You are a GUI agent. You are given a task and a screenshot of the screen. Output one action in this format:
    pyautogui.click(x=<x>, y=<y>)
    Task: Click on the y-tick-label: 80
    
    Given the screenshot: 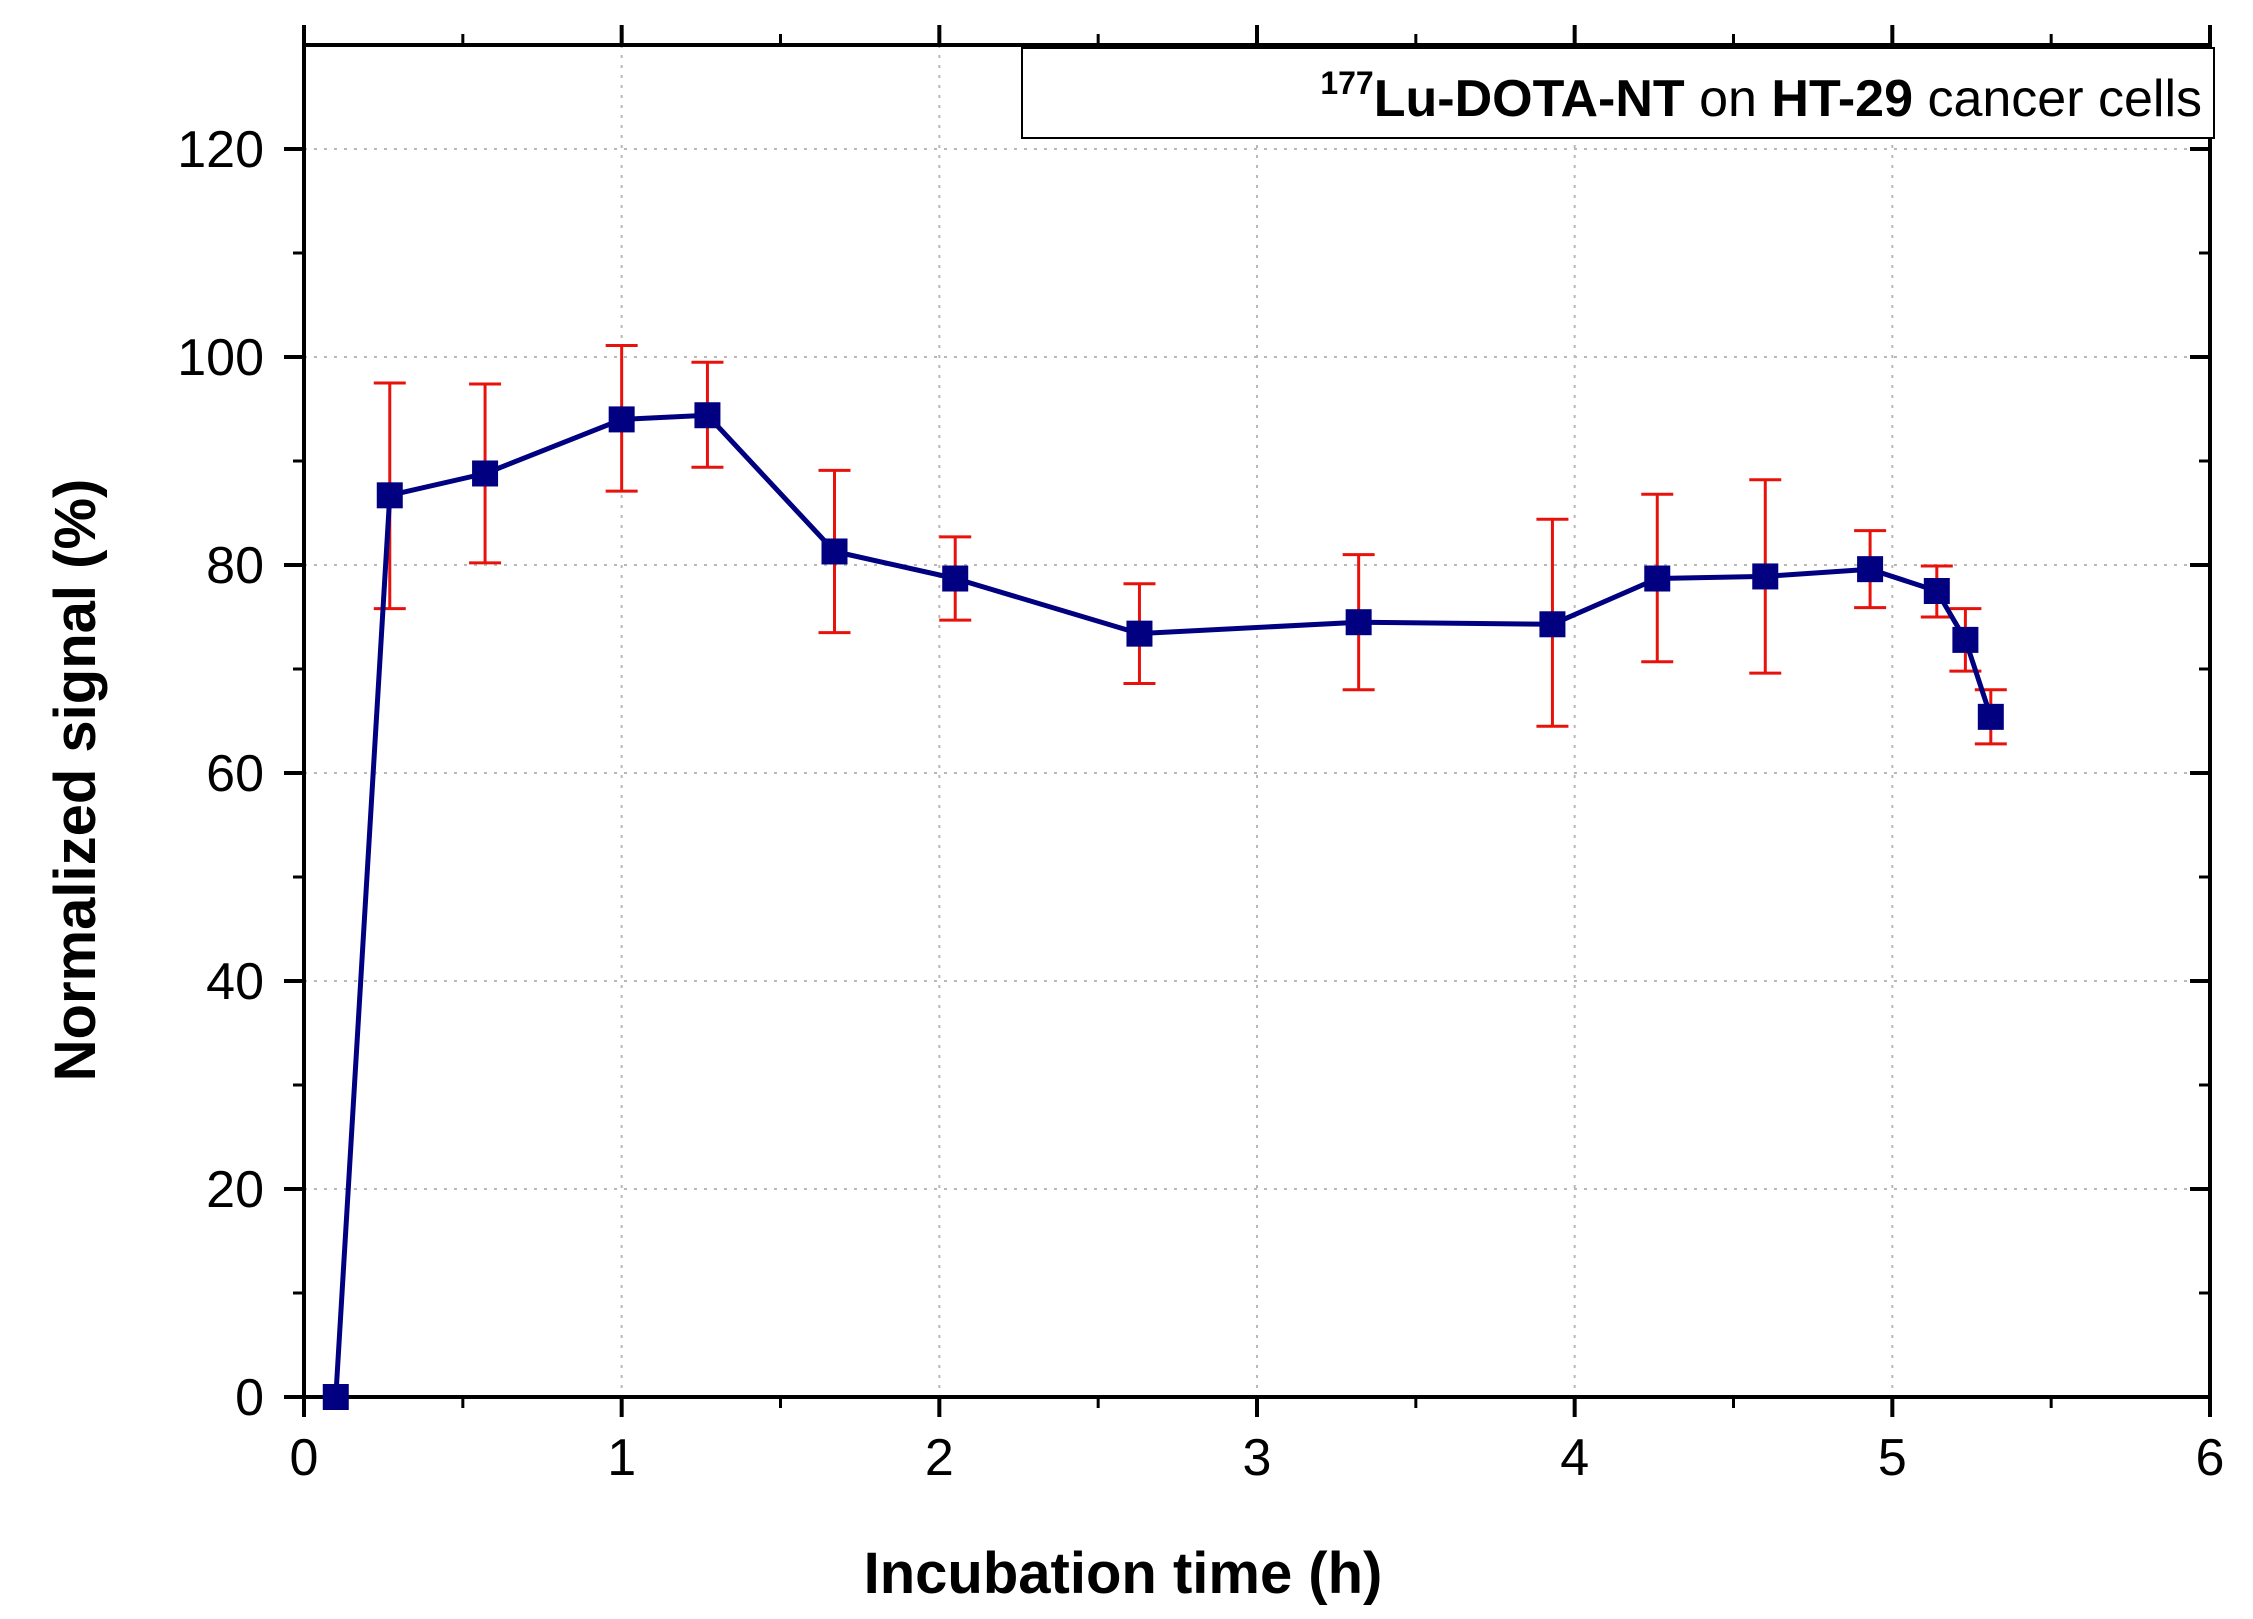 What is the action you would take?
    pyautogui.click(x=235, y=566)
    